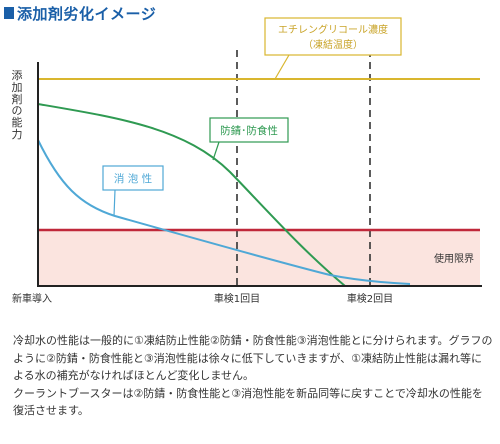  What do you see at coordinates (17, 122) in the screenshot?
I see `y-axis-char: 能` at bounding box center [17, 122].